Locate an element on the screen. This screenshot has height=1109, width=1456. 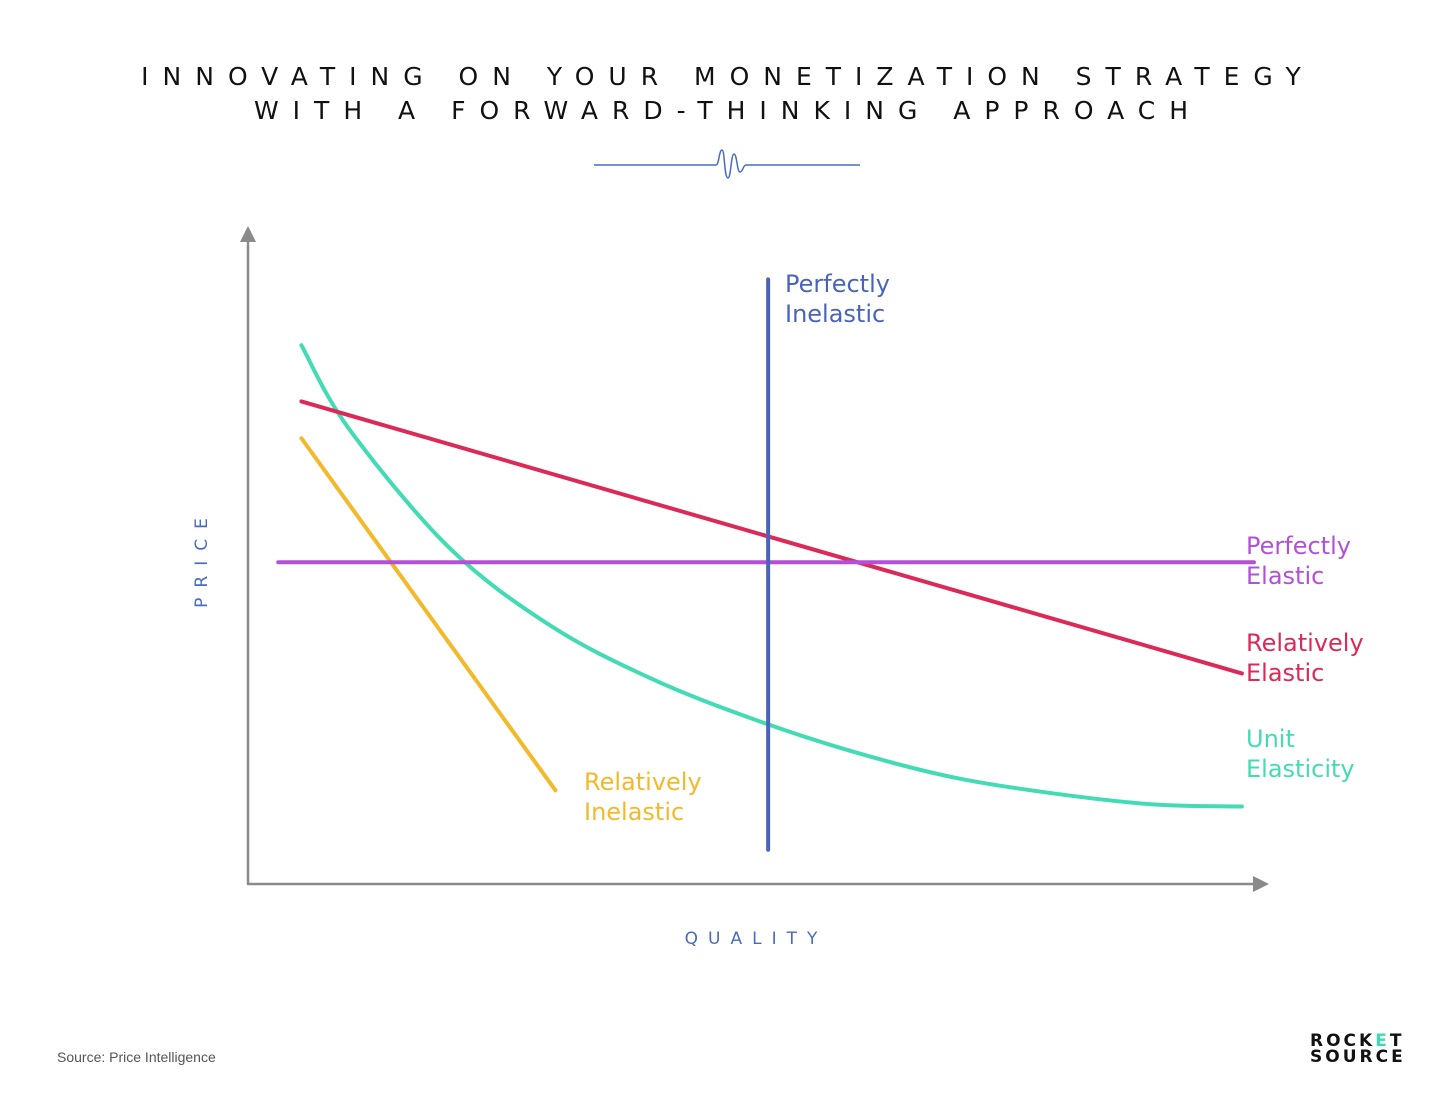
series-label-perfectly-elastic: Perfectly Elastic is located at coordinates (1298, 561).